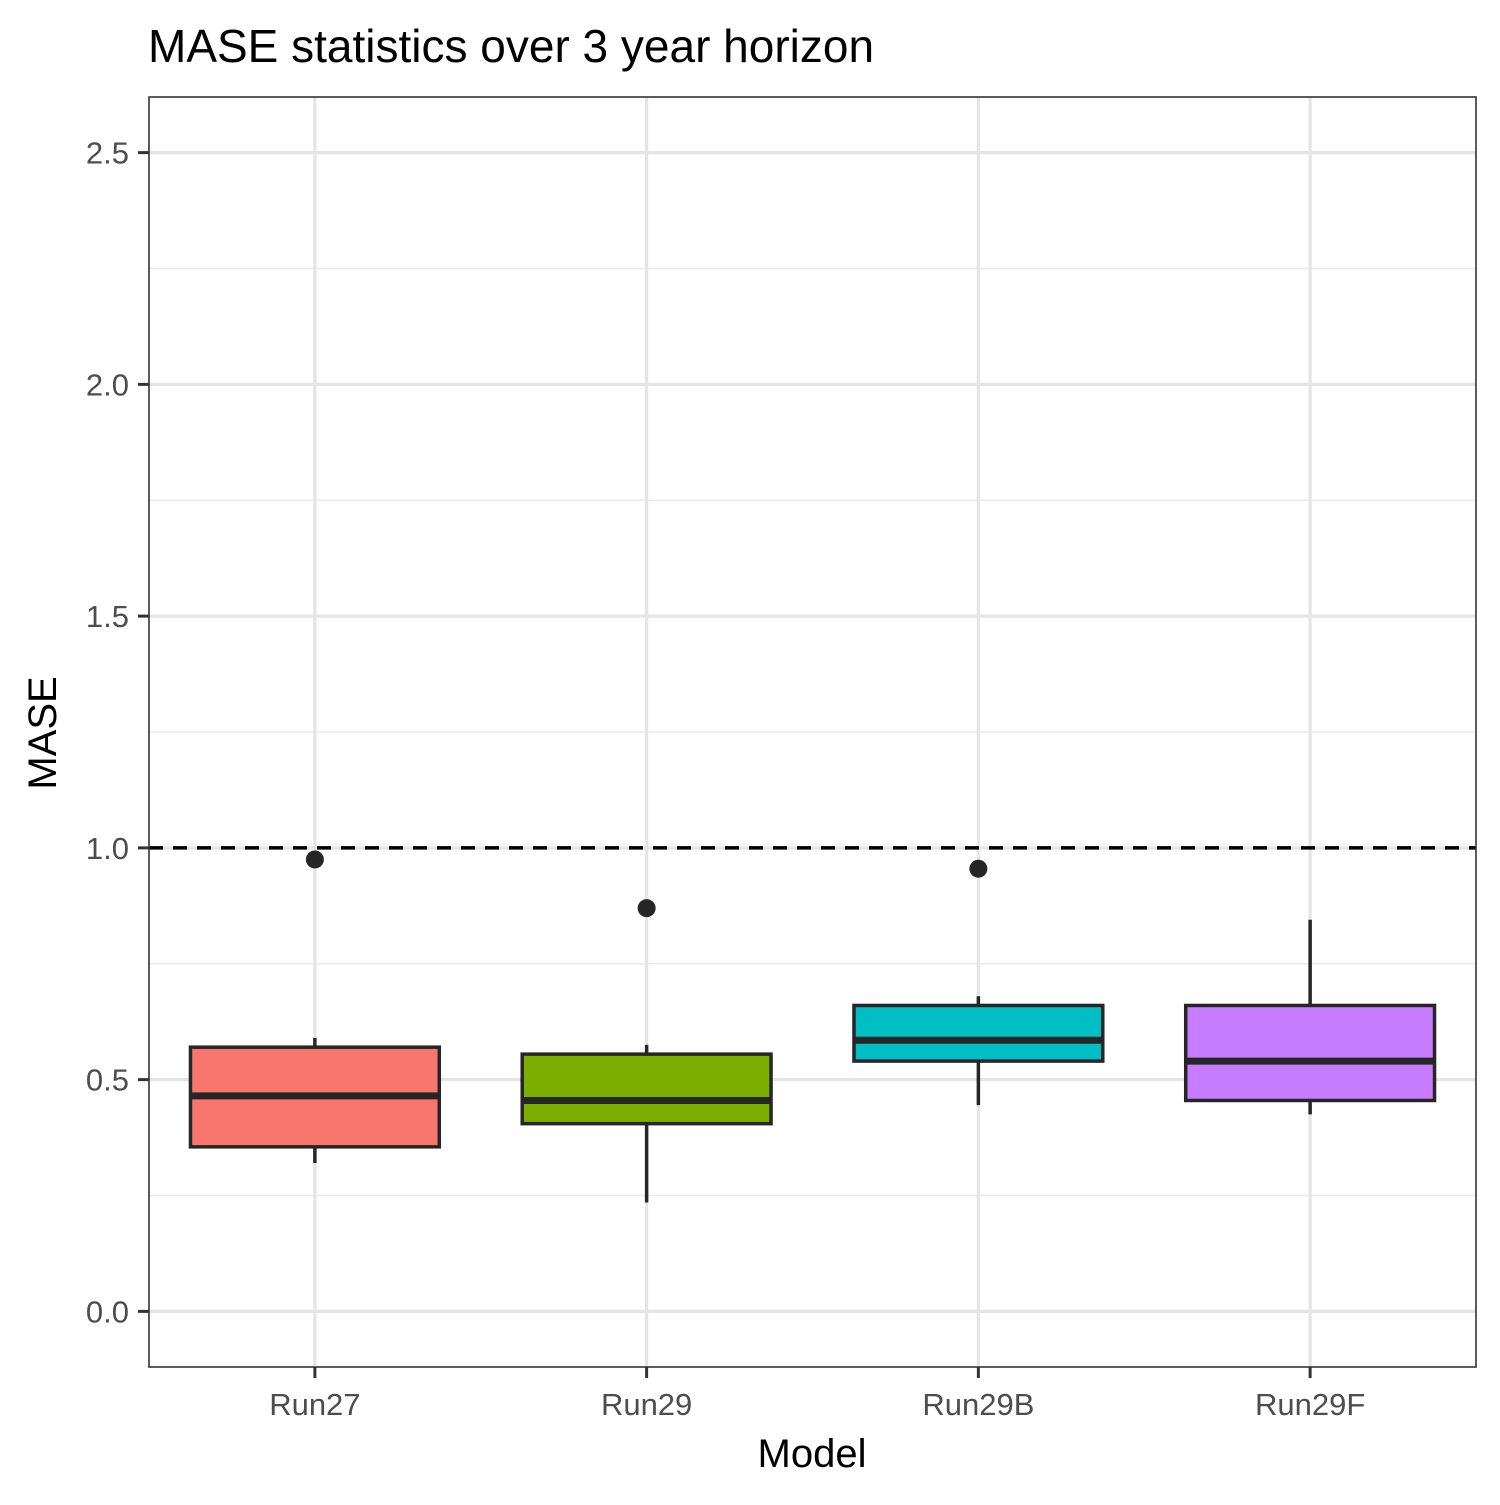 This screenshot has height=1505, width=1500. I want to click on y-tick-label: 2.0, so click(107, 384).